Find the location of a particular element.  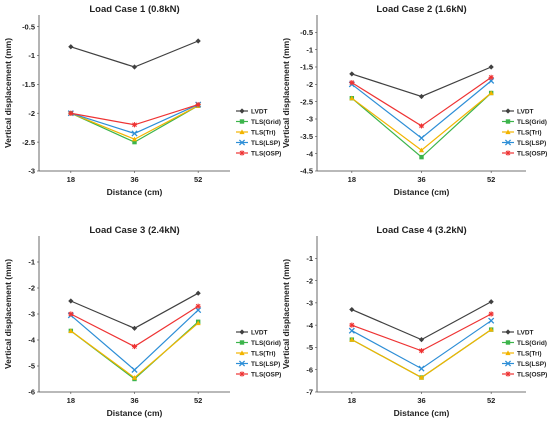

legend: LVDT TLS(Grid) TLS(Tri) TLS(LSP) TLS(OSP) is located at coordinates (258, 132).